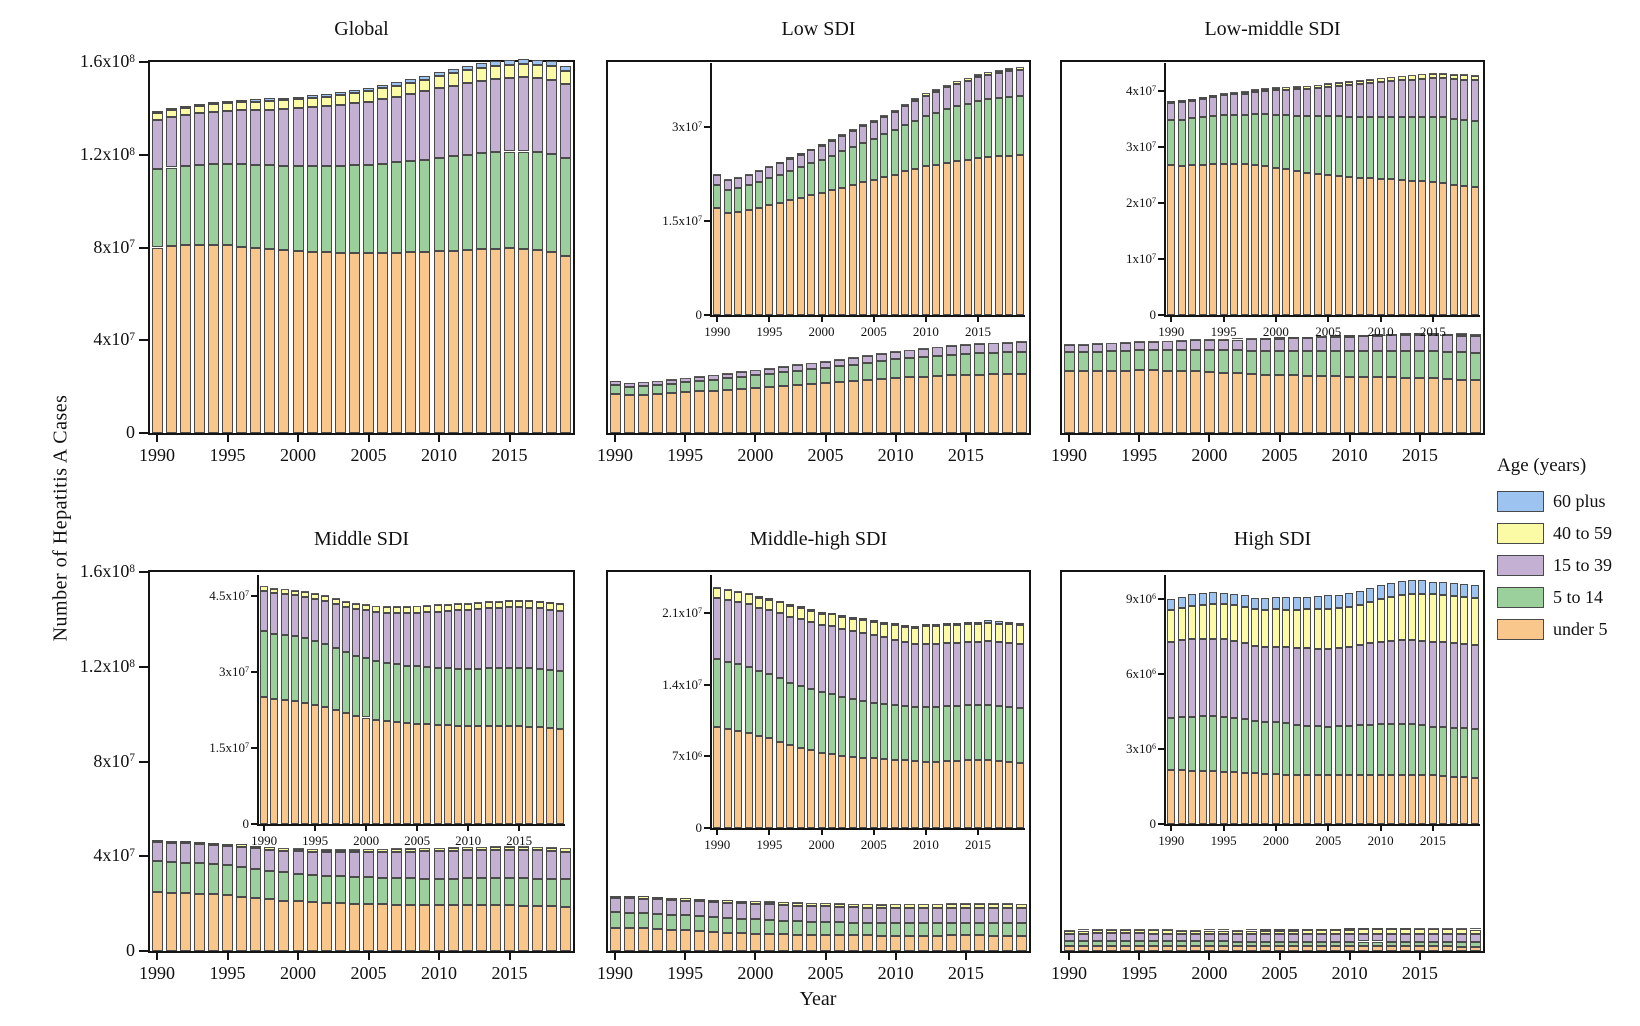 The height and width of the screenshot is (1026, 1640). What do you see at coordinates (361, 29) in the screenshot?
I see `panel-title-global: Global` at bounding box center [361, 29].